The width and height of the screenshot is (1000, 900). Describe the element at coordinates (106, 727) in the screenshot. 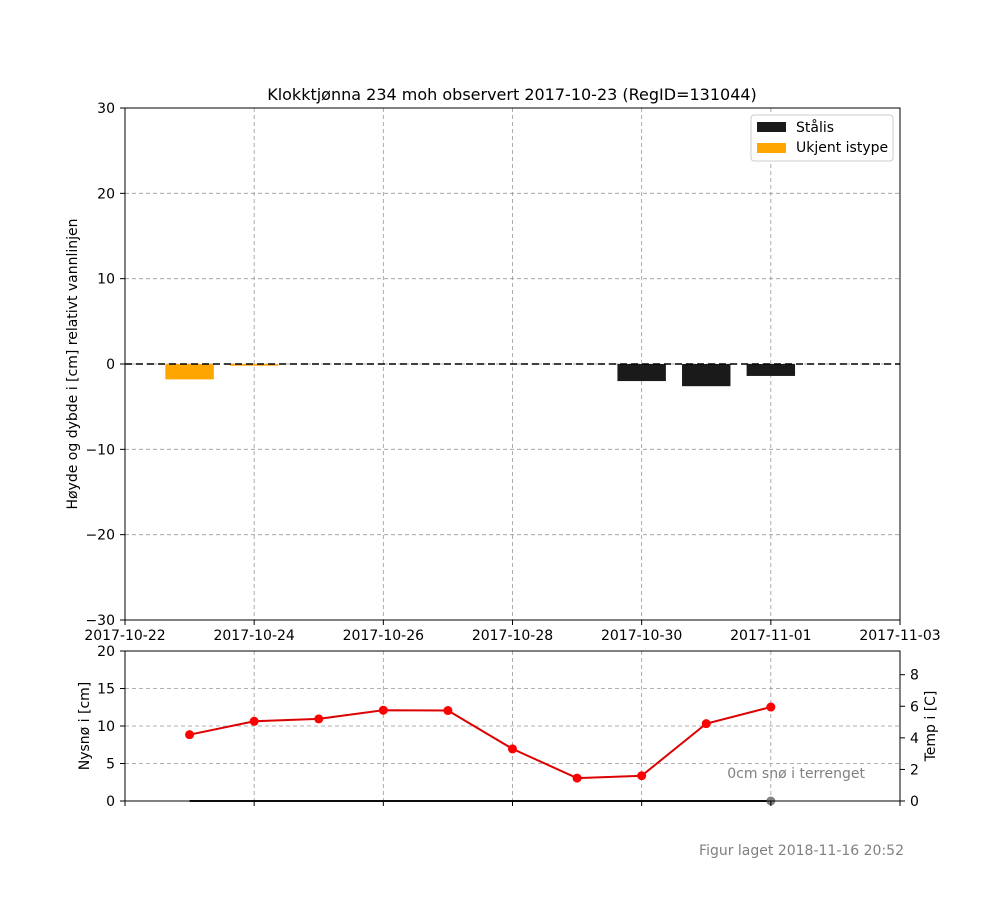

I see `snow-y-tick-label: 10` at that location.